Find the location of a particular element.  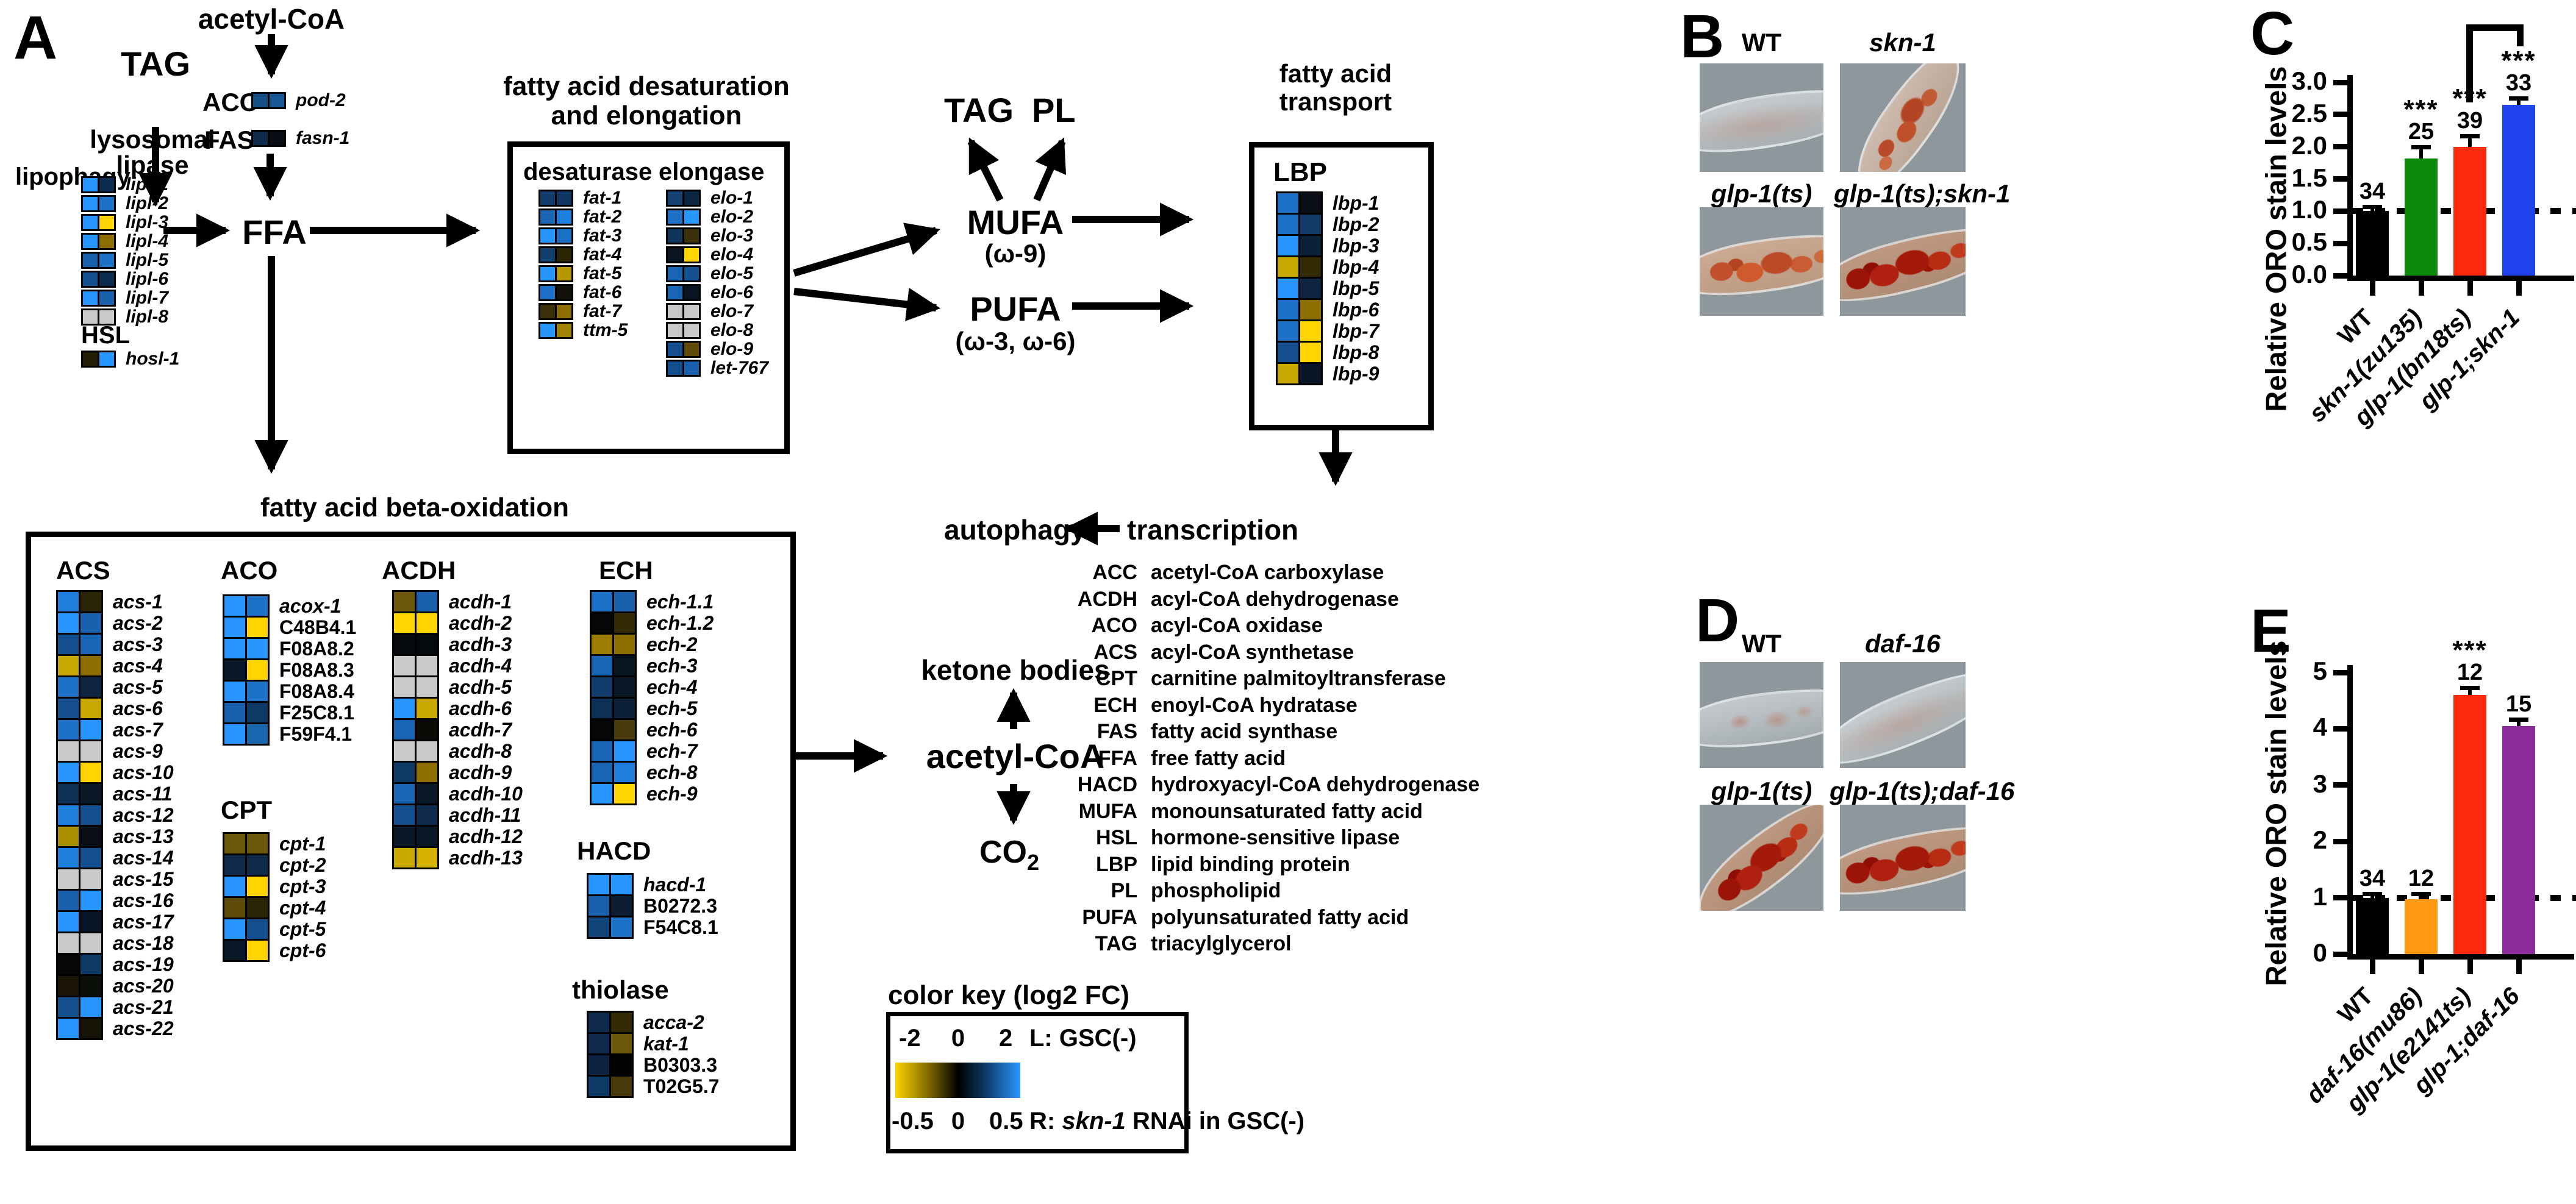

label-acc: ACC is located at coordinates (230, 102).